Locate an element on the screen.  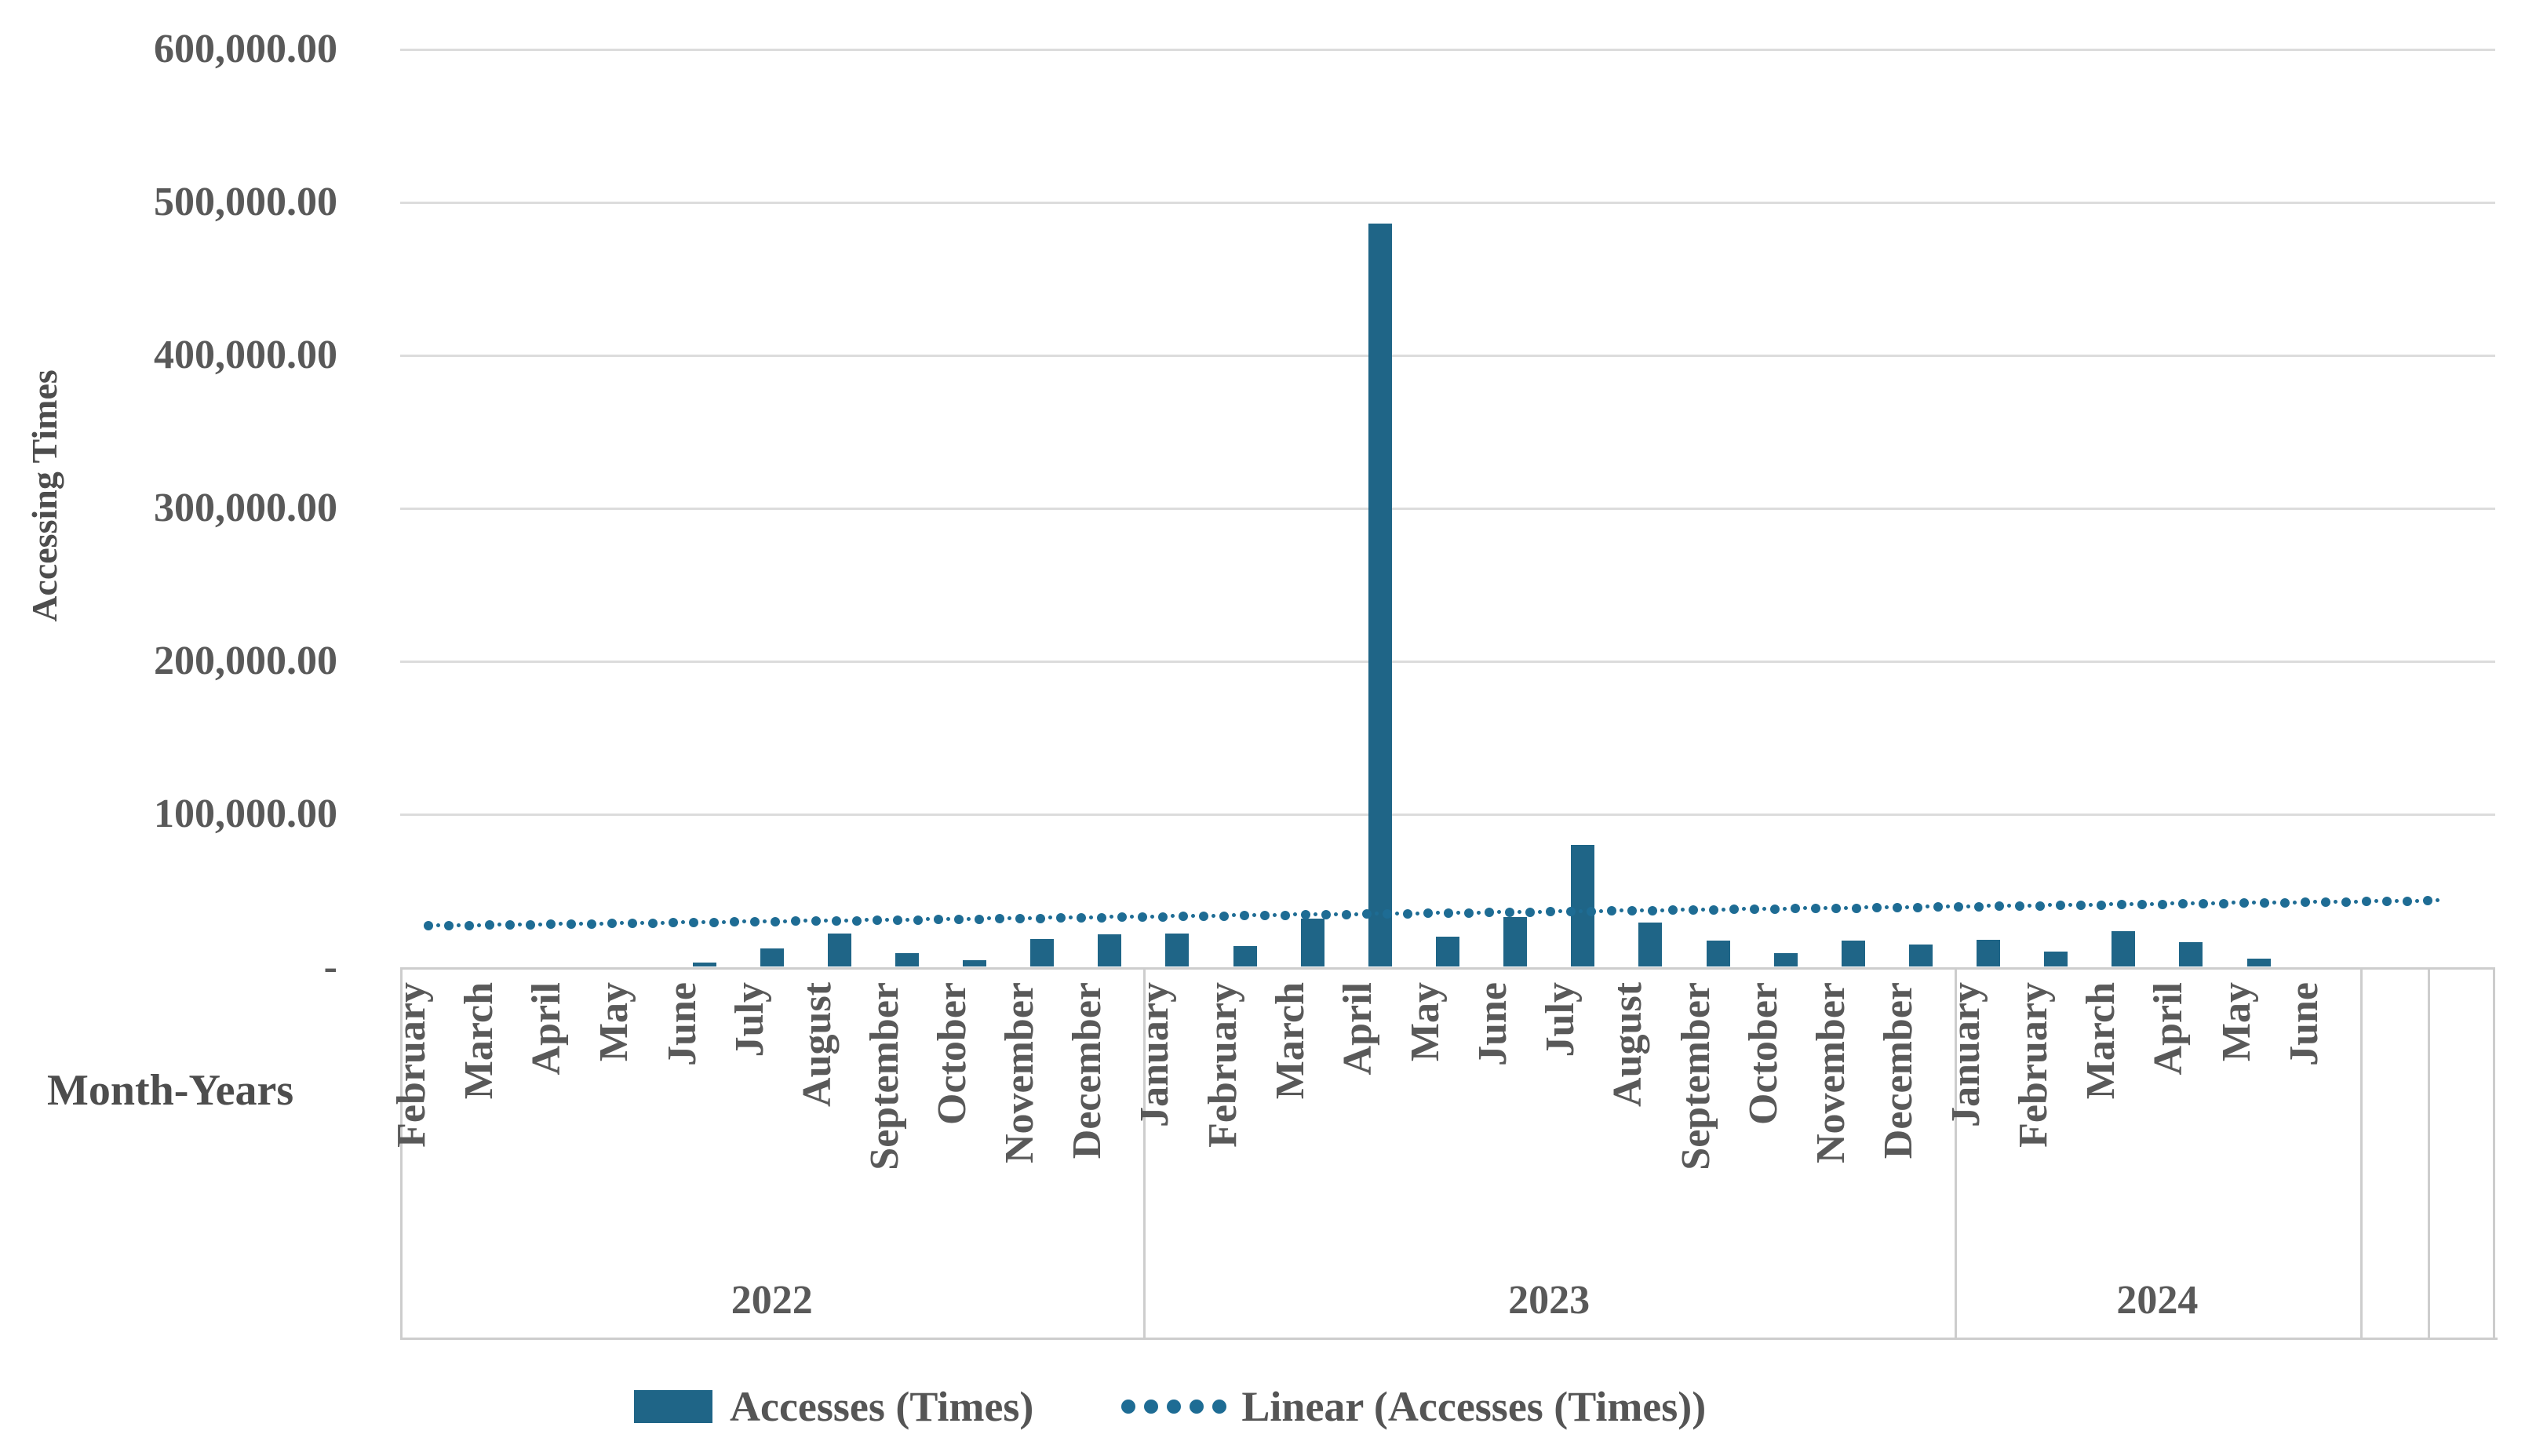
month-label: March is located at coordinates (1290, 1041).